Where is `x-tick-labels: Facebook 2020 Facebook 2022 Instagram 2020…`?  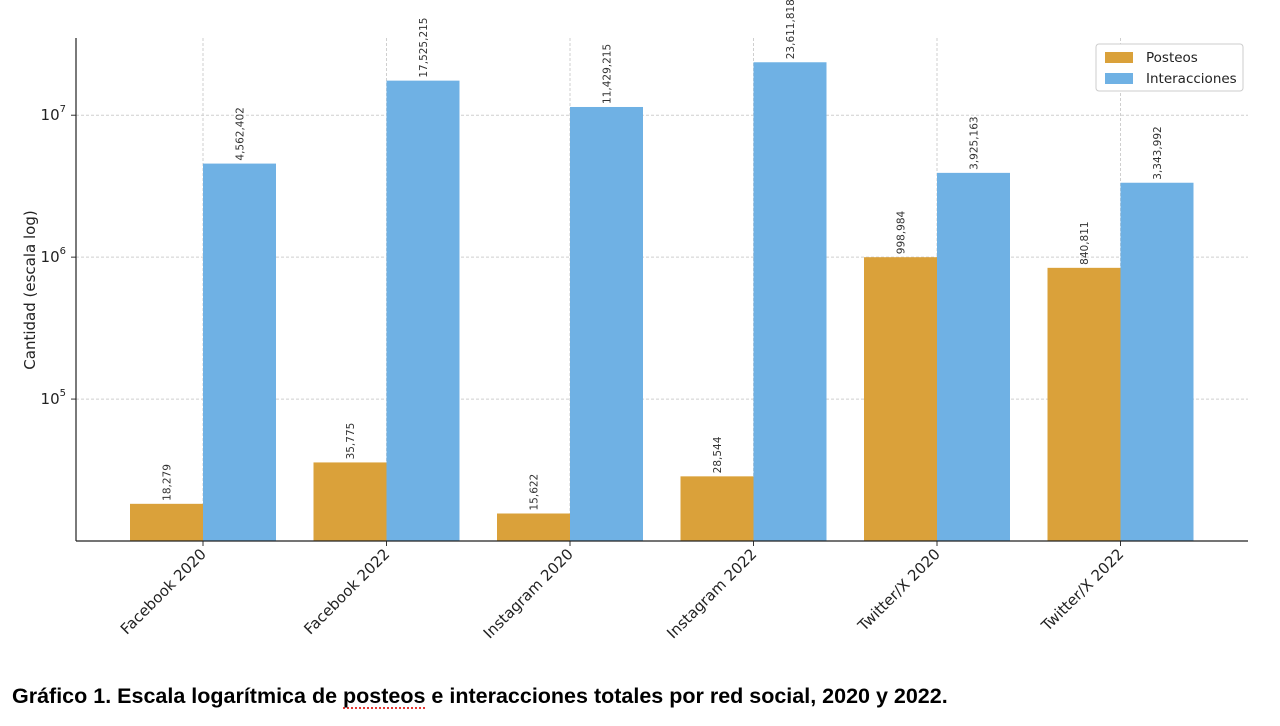
x-tick-labels: Facebook 2020 Facebook 2022 Instagram 2020… is located at coordinates (622, 593).